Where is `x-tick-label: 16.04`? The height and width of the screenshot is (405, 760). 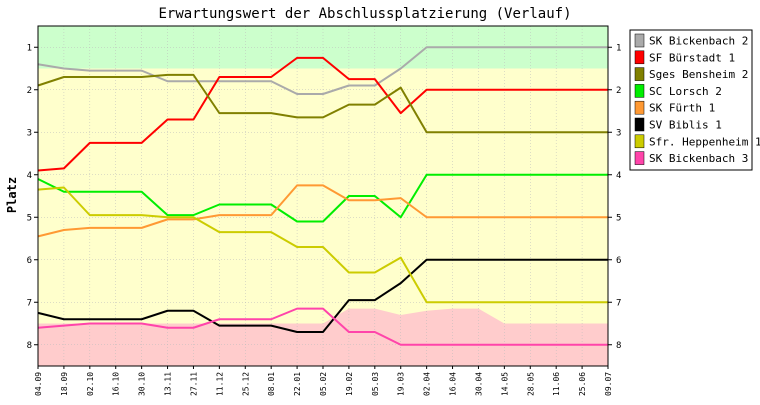 x-tick-label: 16.04 is located at coordinates (453, 384).